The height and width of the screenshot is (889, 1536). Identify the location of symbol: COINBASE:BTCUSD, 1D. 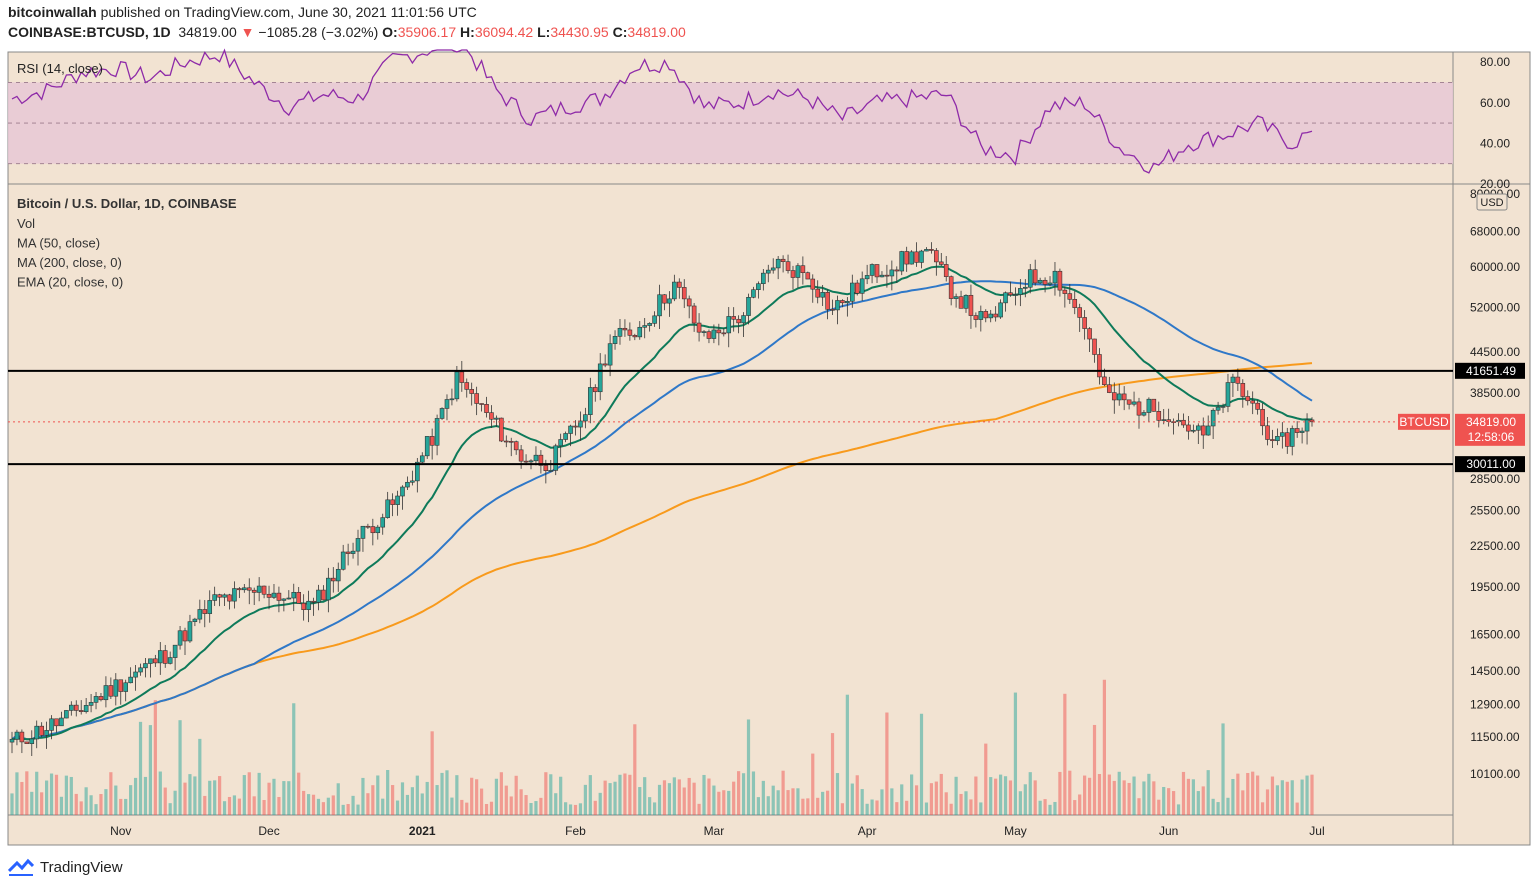
(89, 32).